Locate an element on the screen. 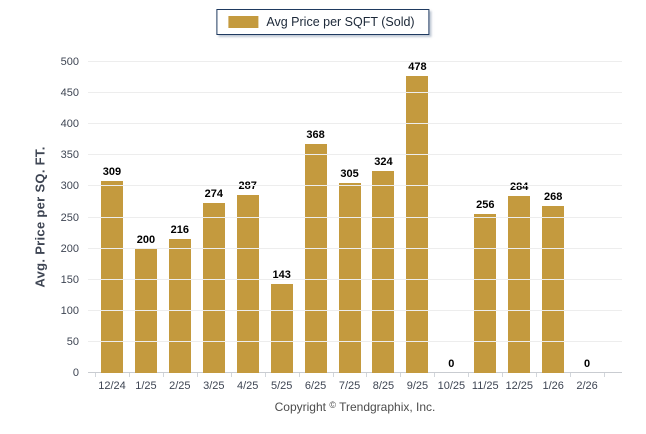 This screenshot has width=646, height=434. bar-column: 305 7/25 is located at coordinates (350, 227).